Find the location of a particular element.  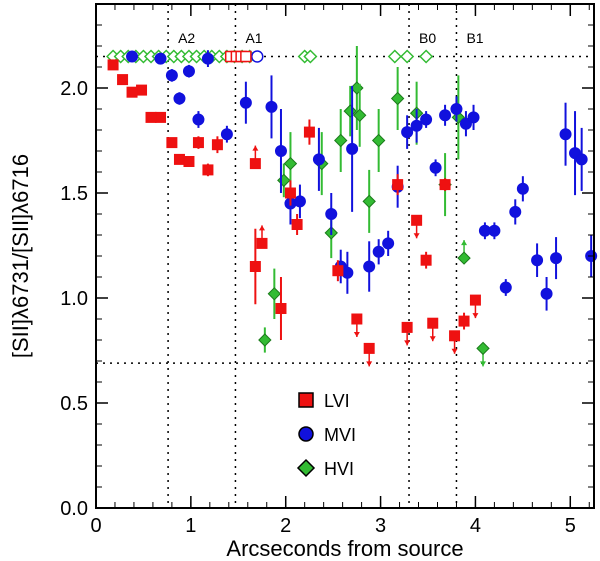

y-tick-label: 2.0 is located at coordinates (74, 89).